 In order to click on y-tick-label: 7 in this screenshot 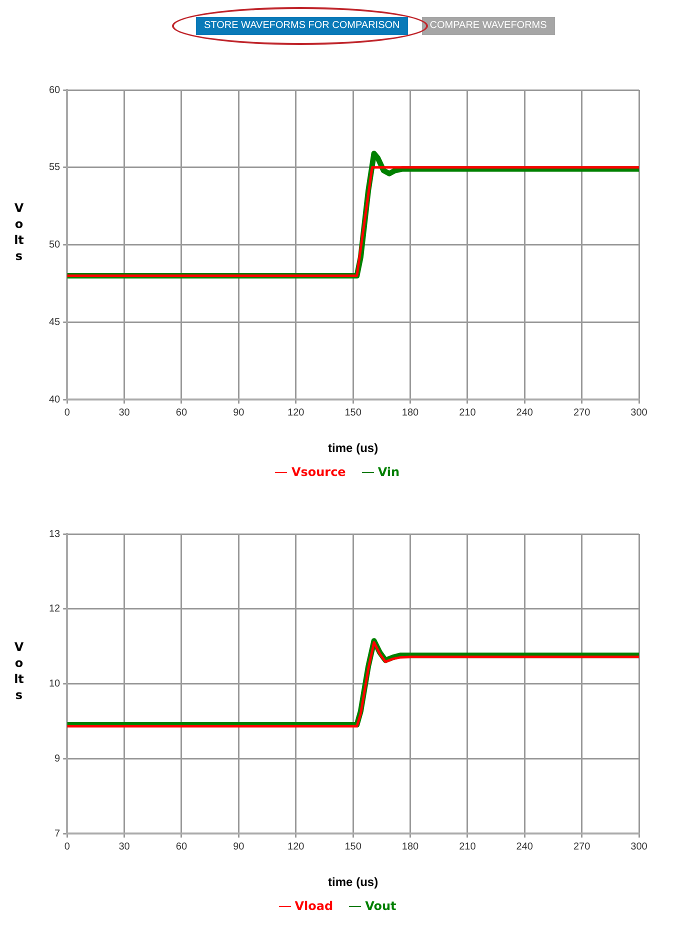, I will do `click(57, 834)`.